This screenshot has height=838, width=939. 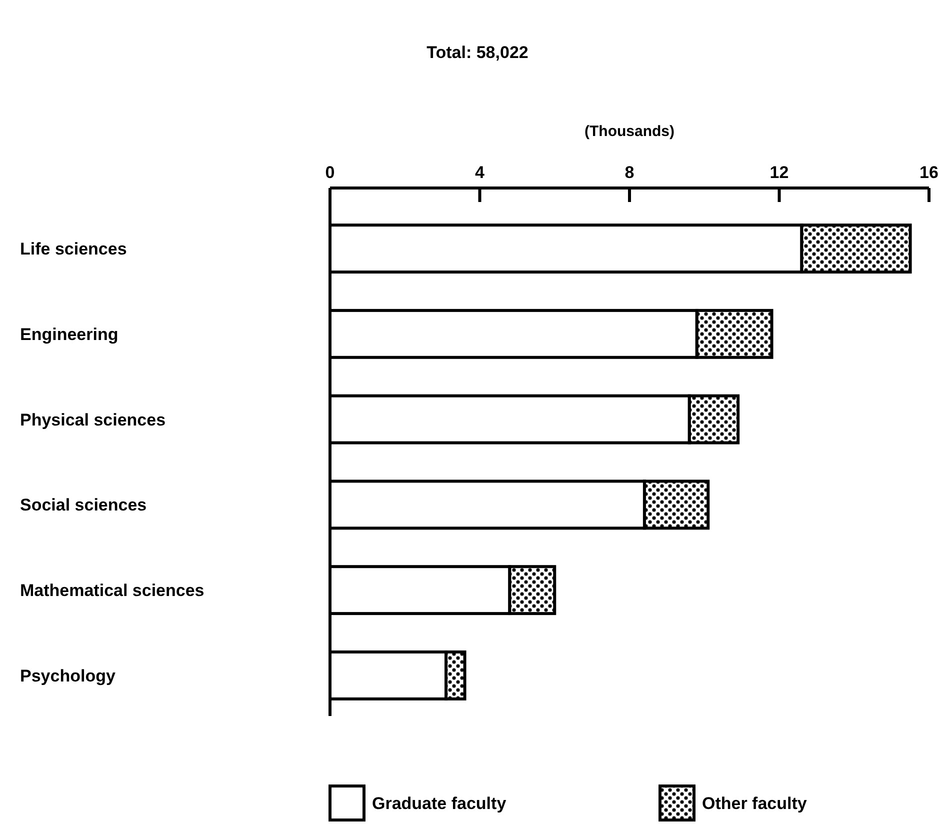 What do you see at coordinates (779, 172) in the screenshot?
I see `x-tick-label: 12` at bounding box center [779, 172].